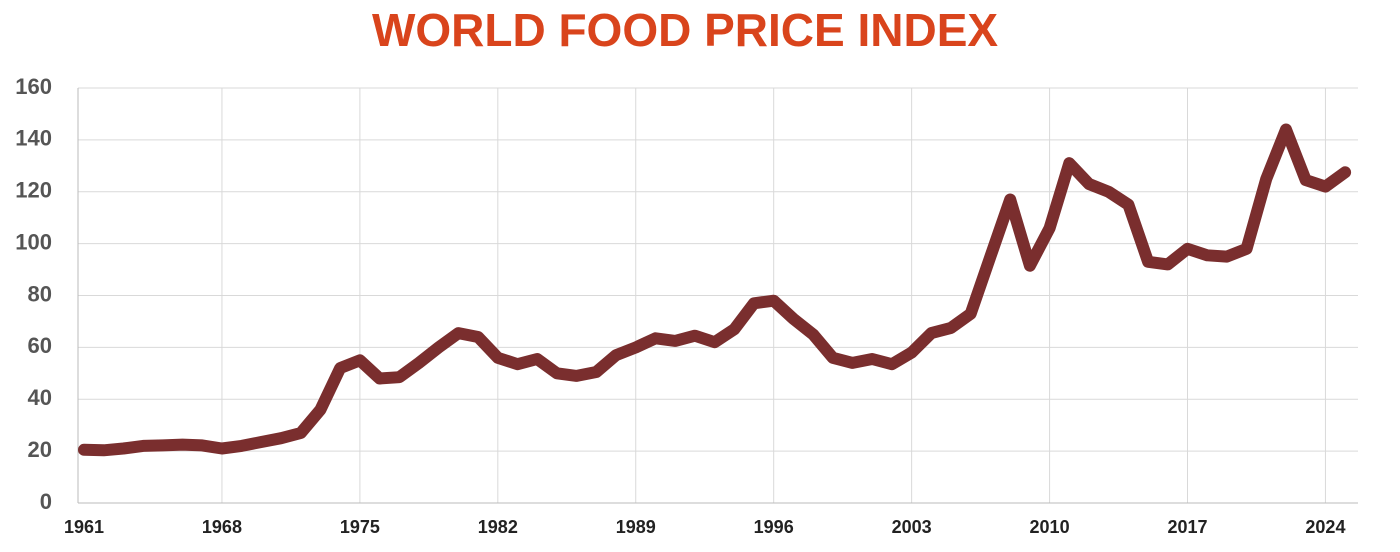 The width and height of the screenshot is (1400, 552). What do you see at coordinates (40, 397) in the screenshot?
I see `y-tick-label: 40` at bounding box center [40, 397].